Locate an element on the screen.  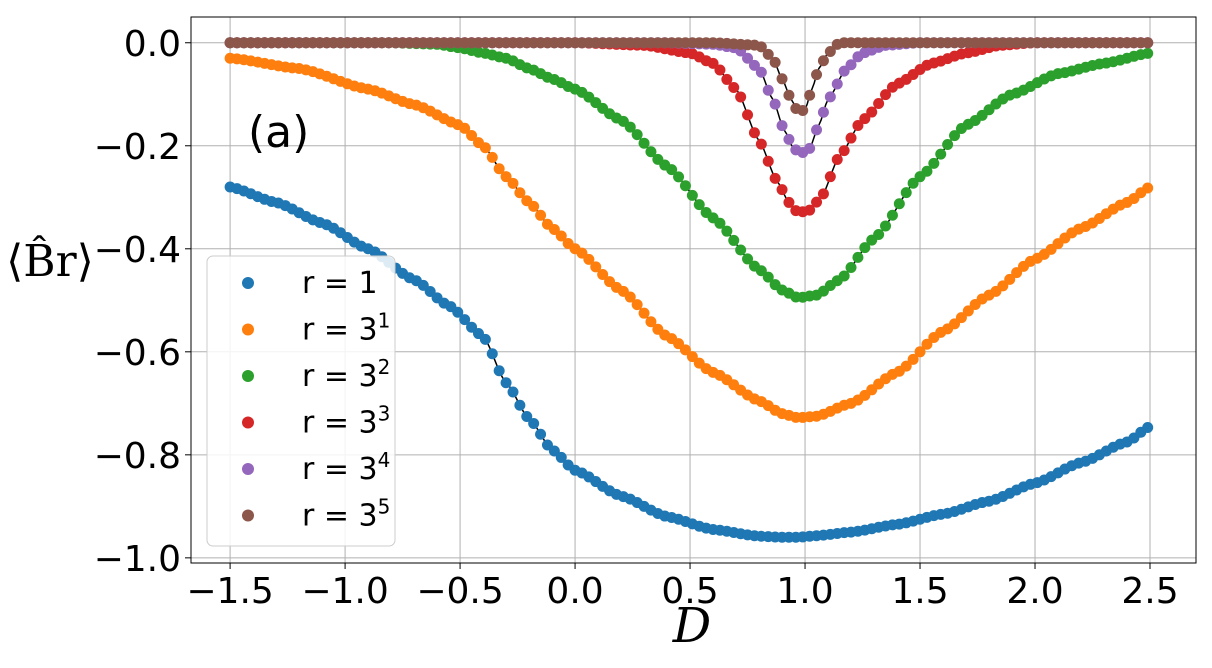
x-tick-label: −1.0 is located at coordinates (344, 591).